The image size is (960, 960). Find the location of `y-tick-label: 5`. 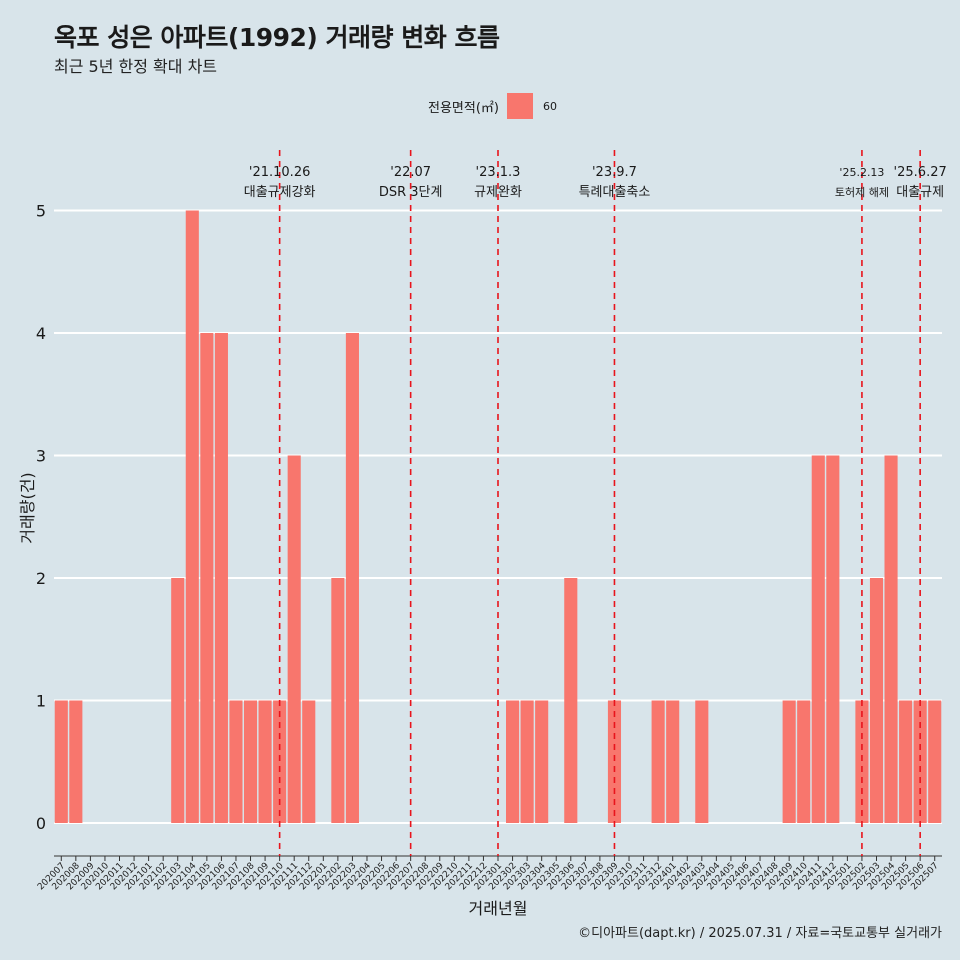

y-tick-label: 5 is located at coordinates (41, 211).